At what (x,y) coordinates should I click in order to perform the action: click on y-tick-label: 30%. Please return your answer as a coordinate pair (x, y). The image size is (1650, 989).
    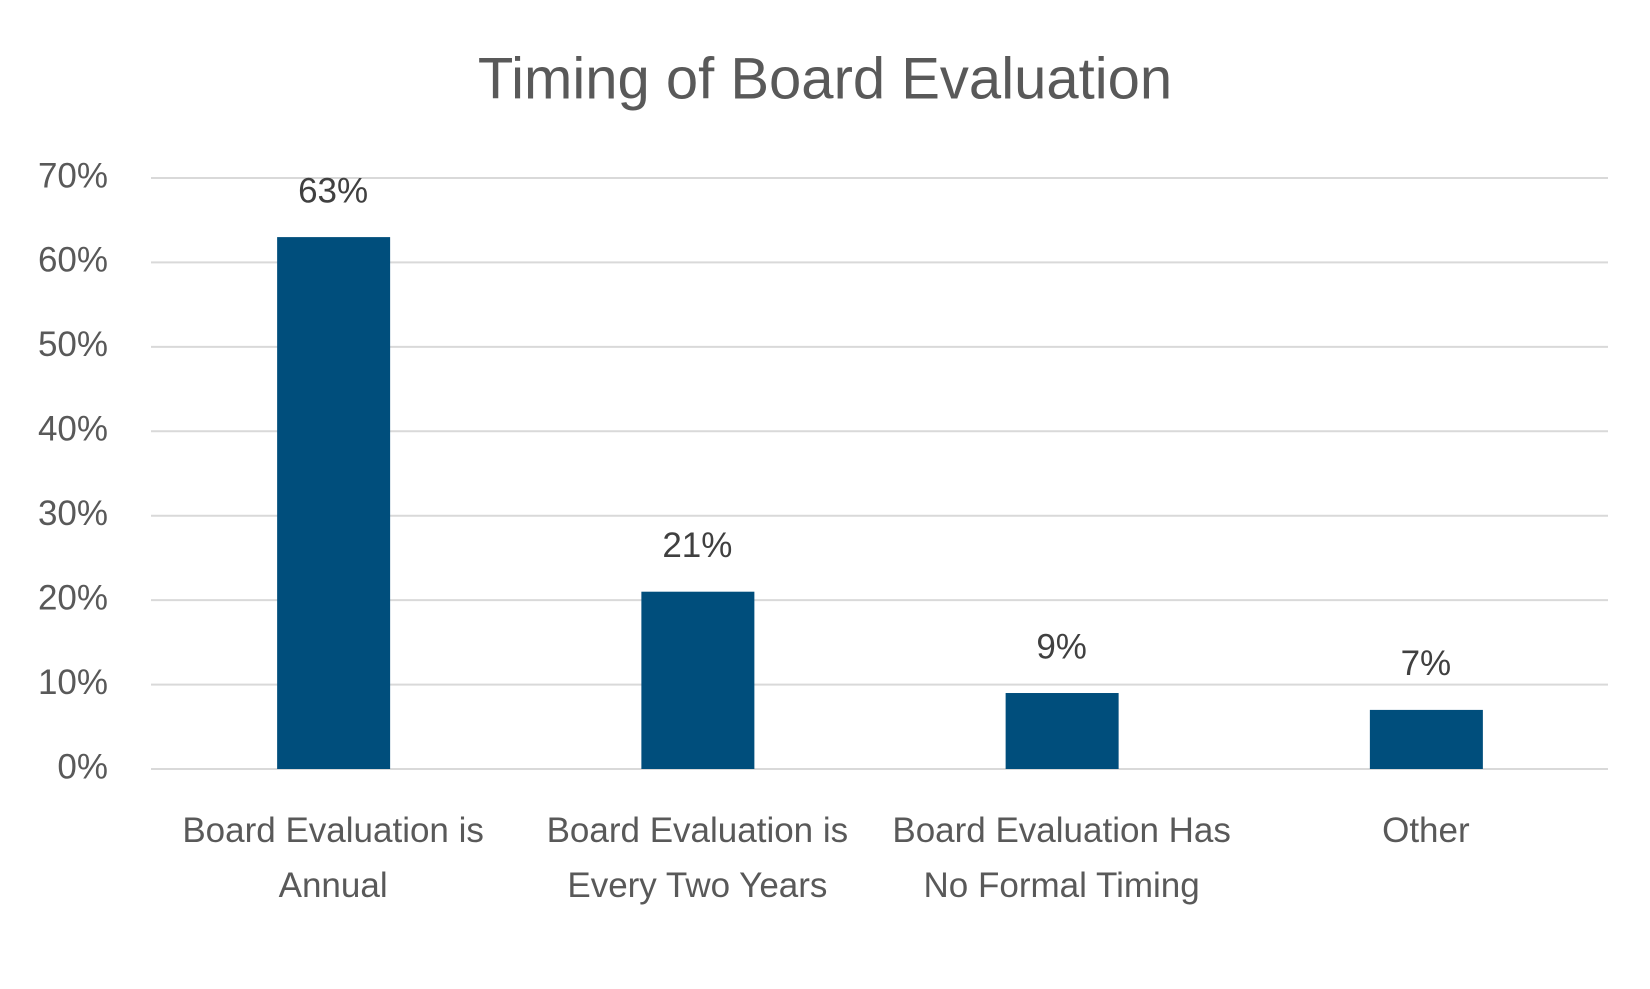
    Looking at the image, I should click on (73, 513).